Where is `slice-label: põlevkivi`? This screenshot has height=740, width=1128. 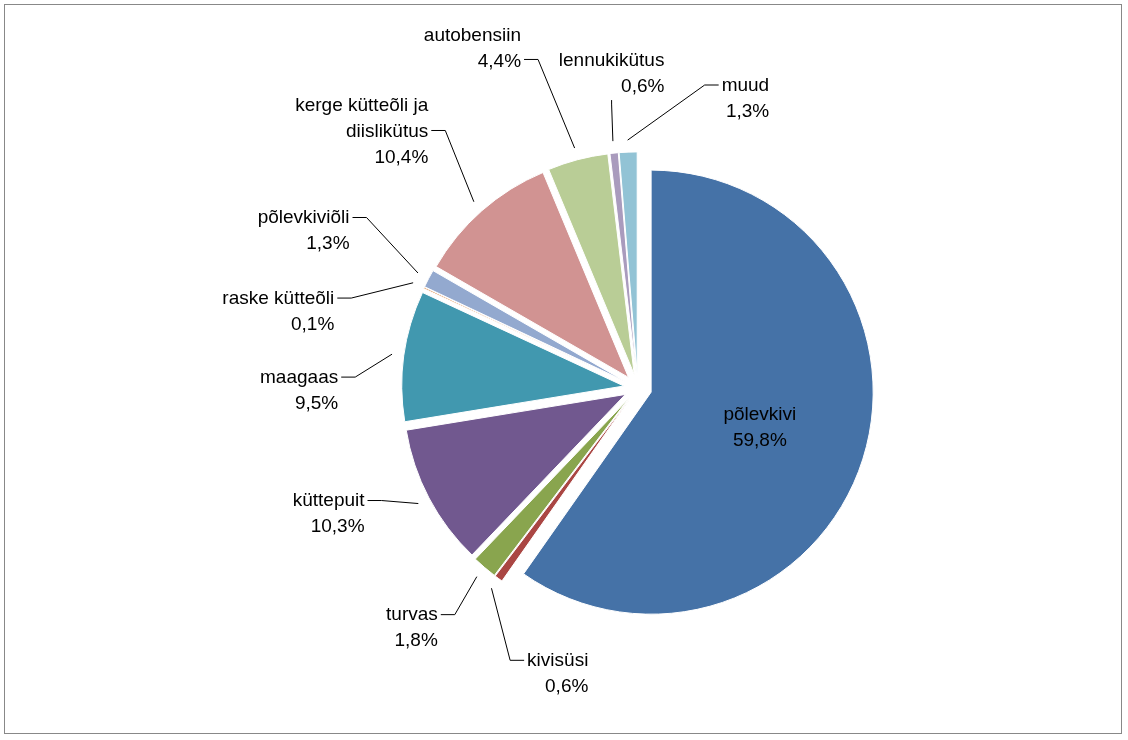 slice-label: põlevkivi is located at coordinates (760, 413).